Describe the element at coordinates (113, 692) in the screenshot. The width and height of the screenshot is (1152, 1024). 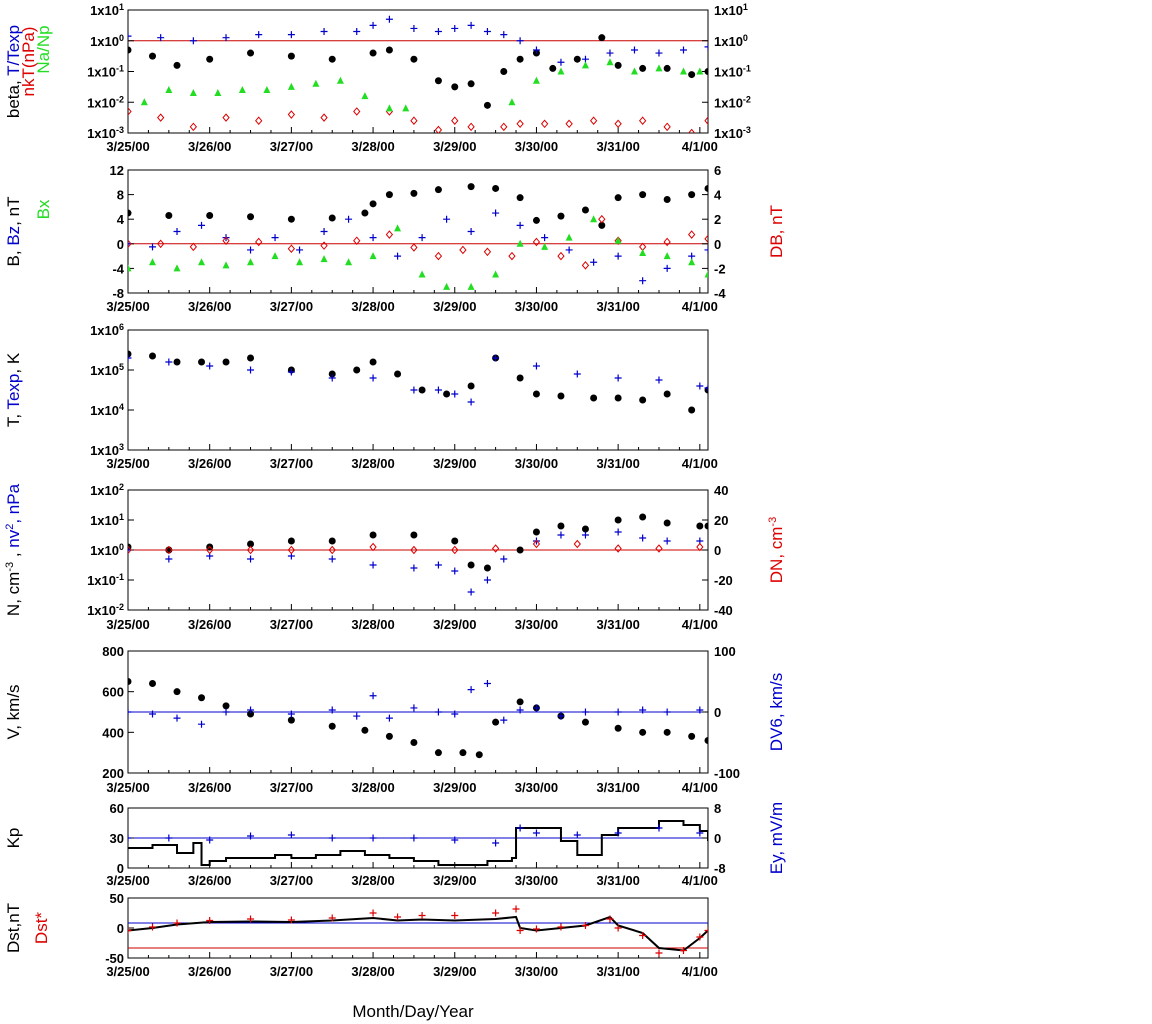
I see `velocity-y-tick-label: 600` at that location.